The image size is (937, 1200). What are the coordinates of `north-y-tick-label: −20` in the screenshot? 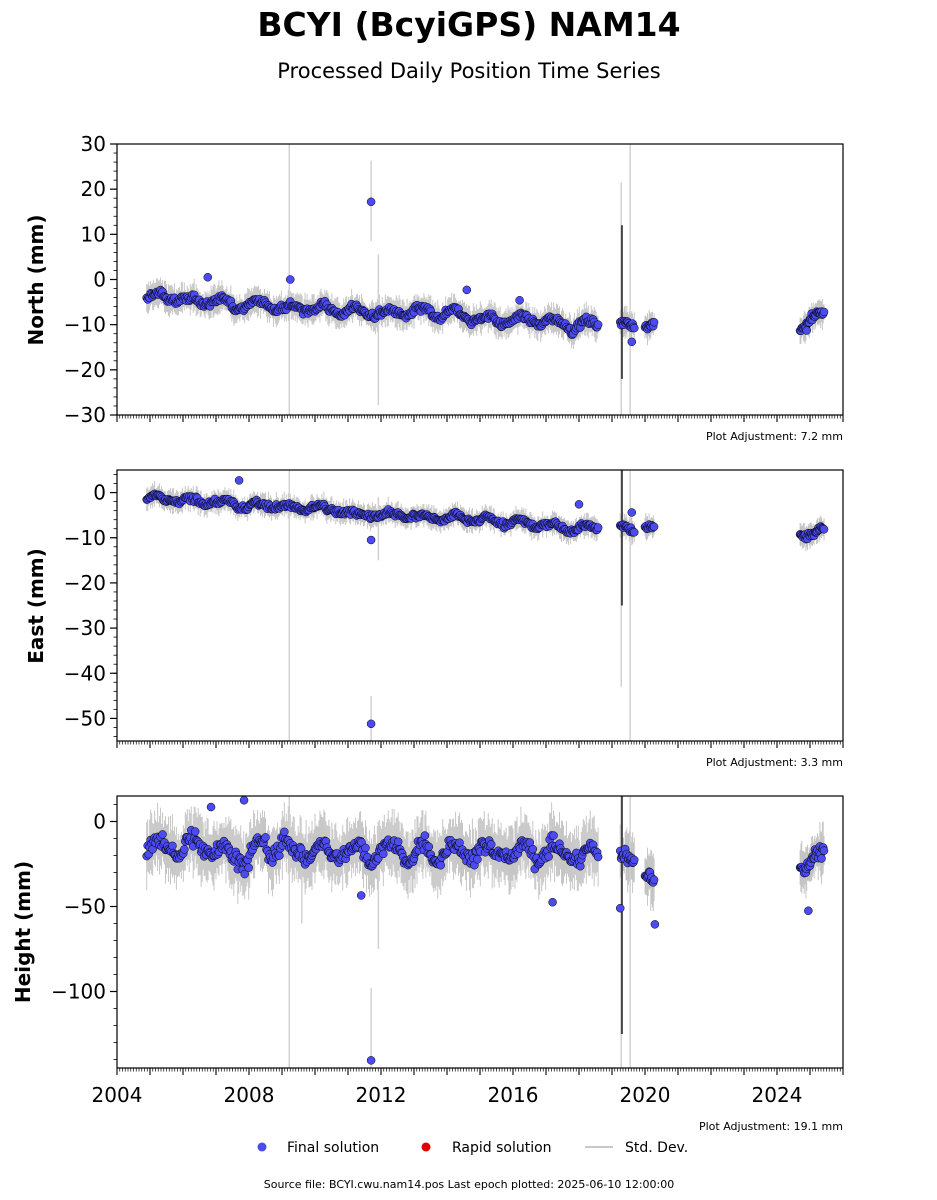 It's located at (85, 370).